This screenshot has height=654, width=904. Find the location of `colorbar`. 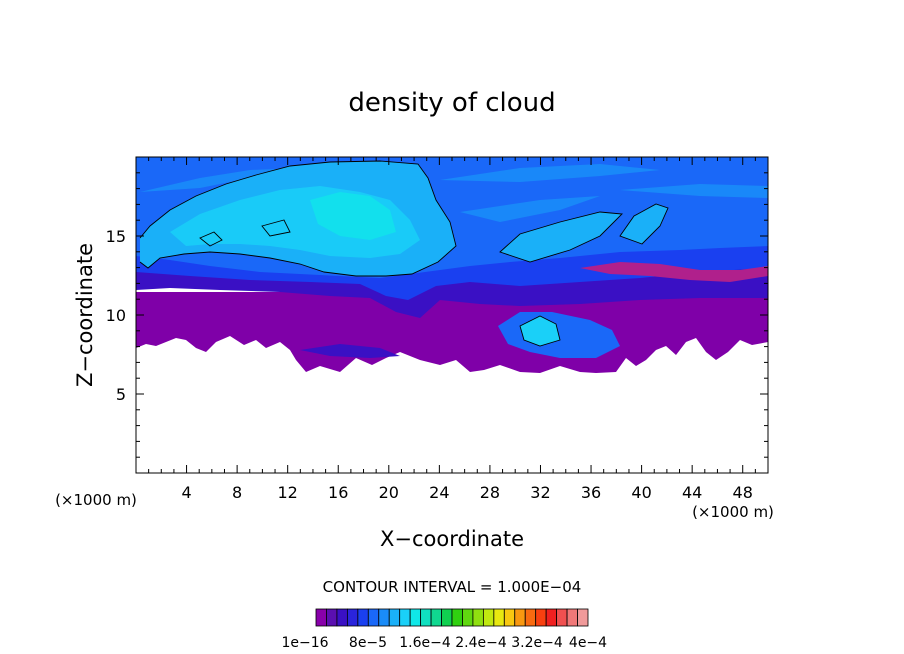

colorbar is located at coordinates (452, 617).